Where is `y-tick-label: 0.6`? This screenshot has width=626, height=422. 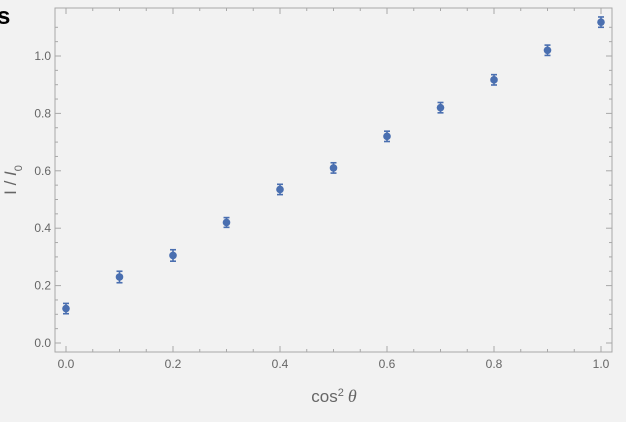
y-tick-label: 0.6 is located at coordinates (42, 171).